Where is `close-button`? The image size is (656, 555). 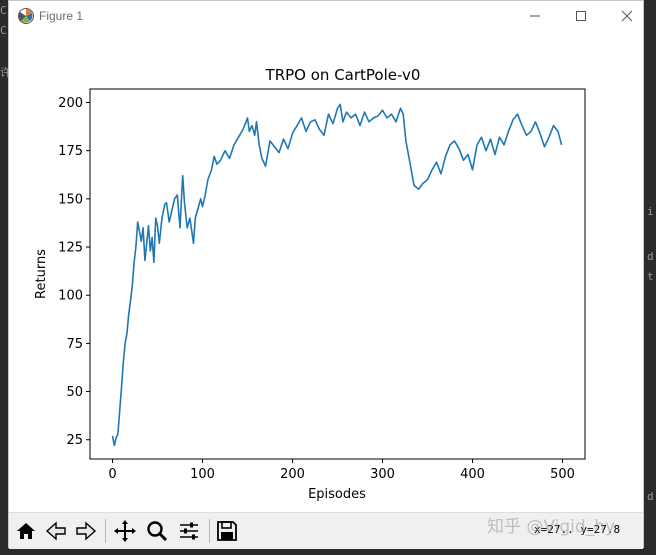 close-button is located at coordinates (627, 16).